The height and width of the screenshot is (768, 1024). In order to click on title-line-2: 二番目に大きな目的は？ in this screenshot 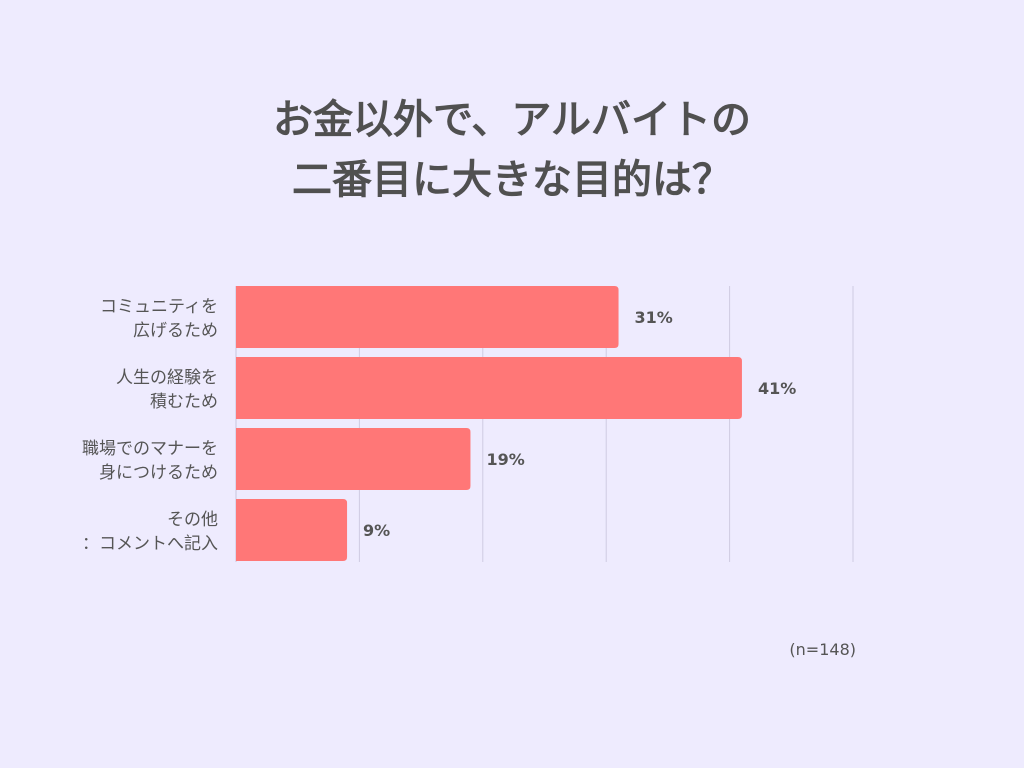, I will do `click(512, 180)`.